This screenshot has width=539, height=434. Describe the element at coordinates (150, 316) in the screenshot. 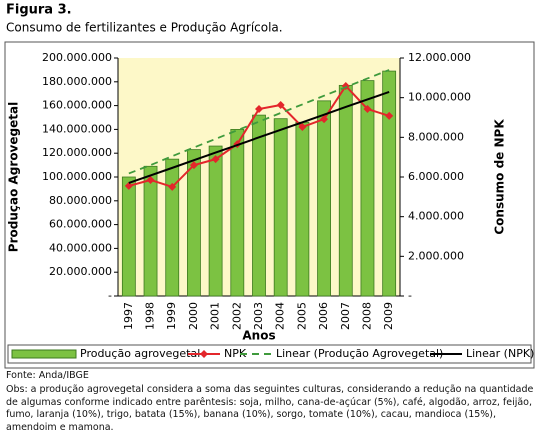

I see `x-tick-label: 1998` at that location.